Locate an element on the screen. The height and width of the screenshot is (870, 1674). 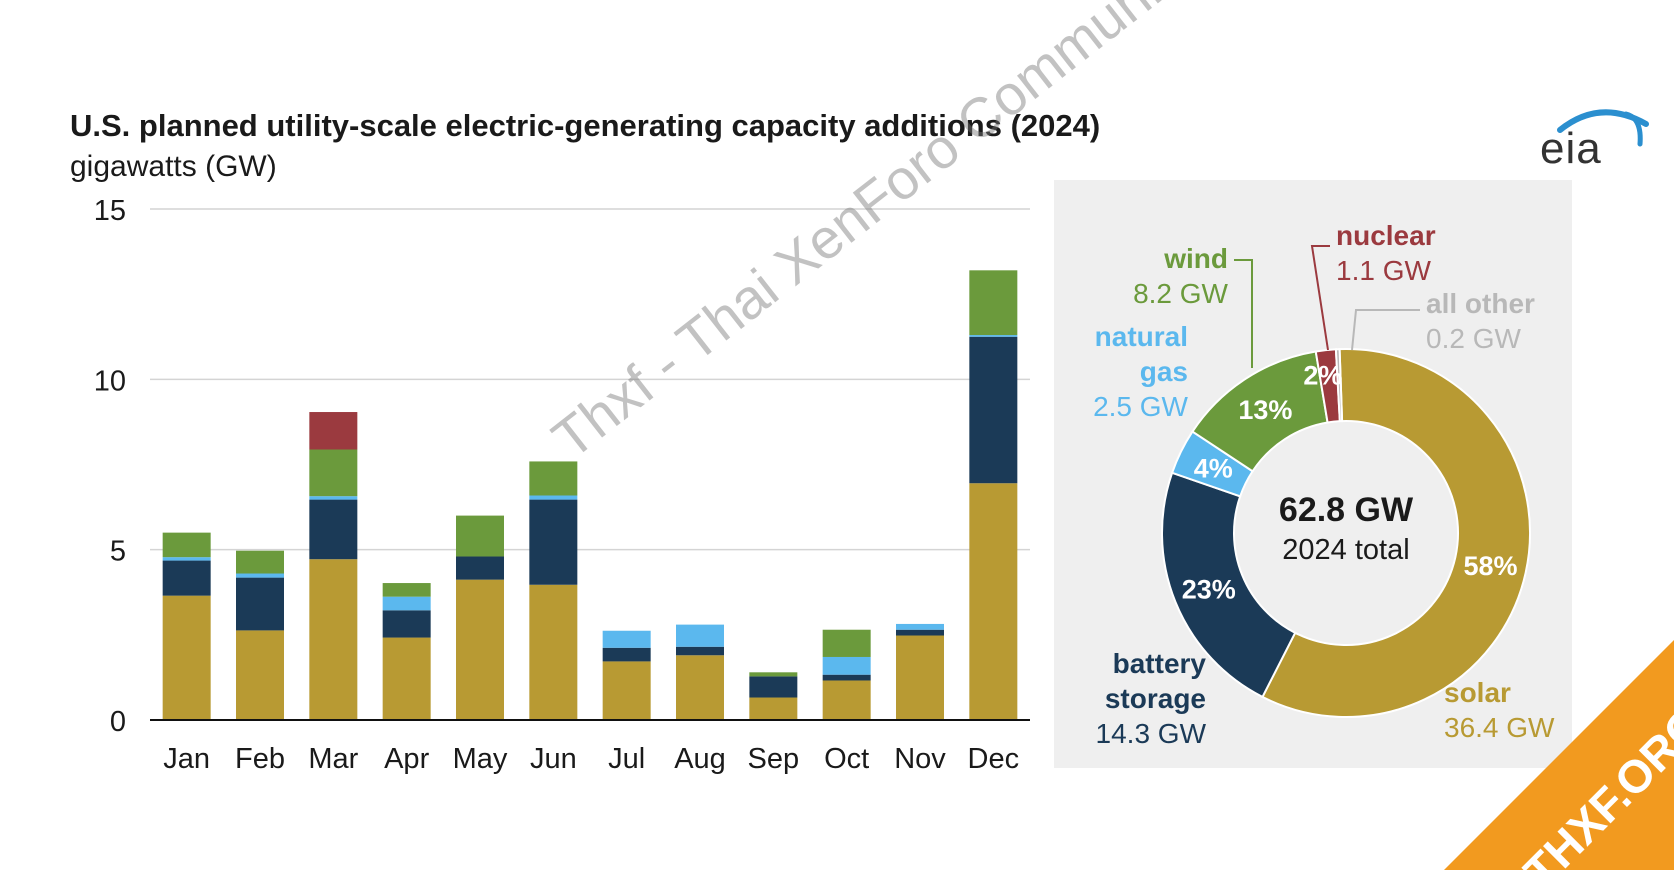
donut-value-label: 14.3 GW is located at coordinates (1151, 733).